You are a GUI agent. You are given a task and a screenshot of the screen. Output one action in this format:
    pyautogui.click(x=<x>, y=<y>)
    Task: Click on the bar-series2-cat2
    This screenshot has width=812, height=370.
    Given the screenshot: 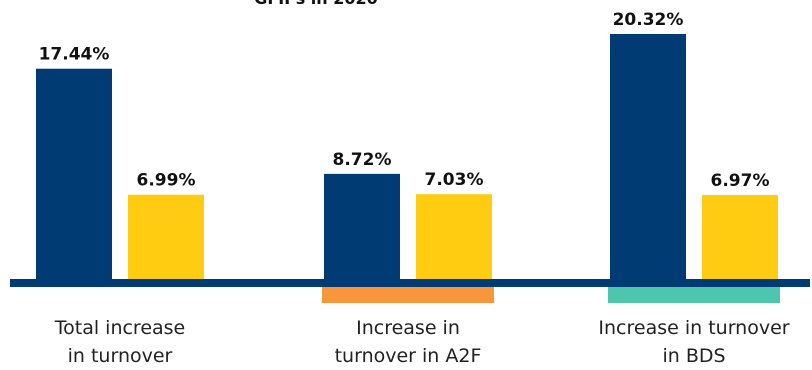 What is the action you would take?
    pyautogui.click(x=454, y=236)
    